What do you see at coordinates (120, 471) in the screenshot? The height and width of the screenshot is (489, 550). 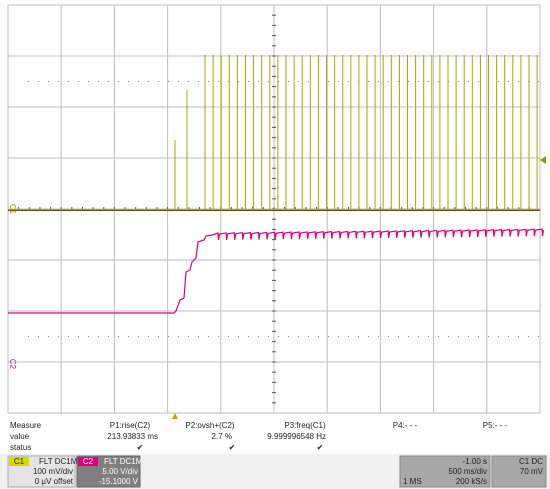 I see `channel-scale: 5.00 V/div` at bounding box center [120, 471].